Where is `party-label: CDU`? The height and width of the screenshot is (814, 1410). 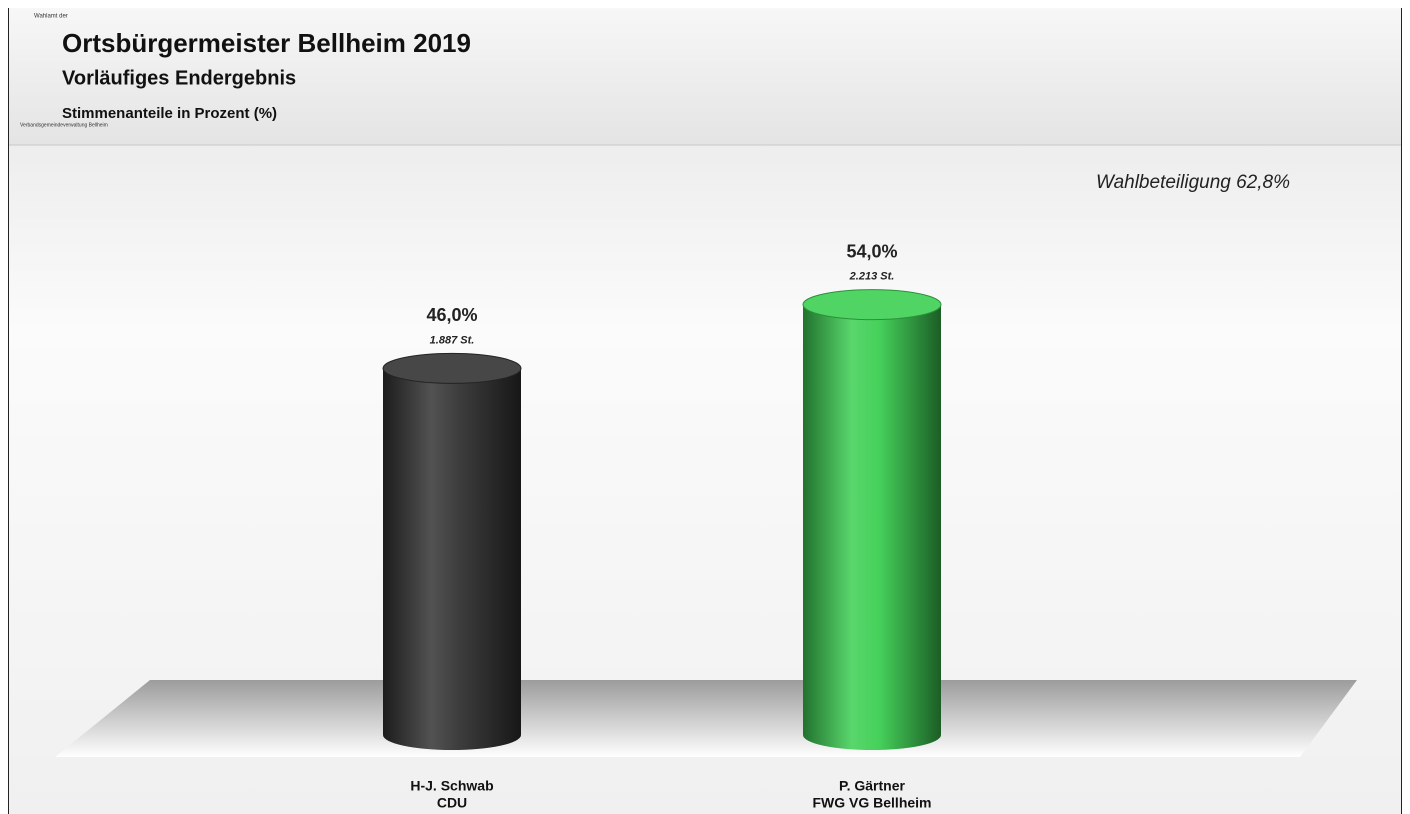
party-label: CDU is located at coordinates (452, 803).